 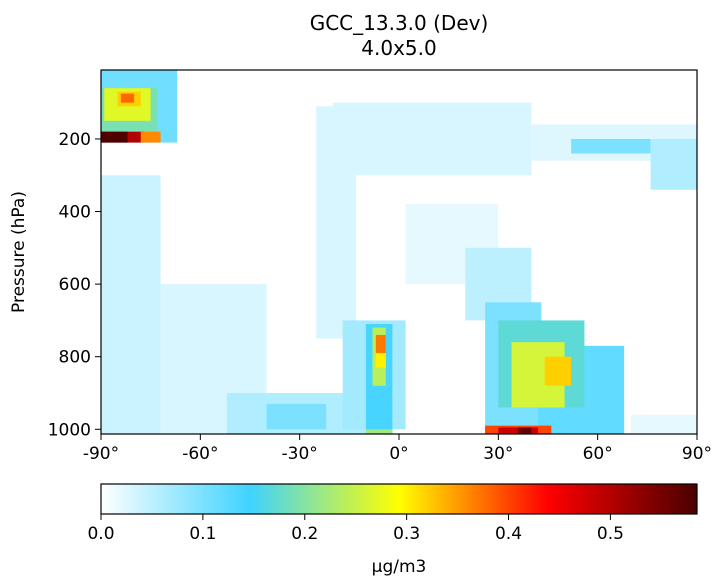 I want to click on colorbar-tick-label: 0.3, so click(x=406, y=534).